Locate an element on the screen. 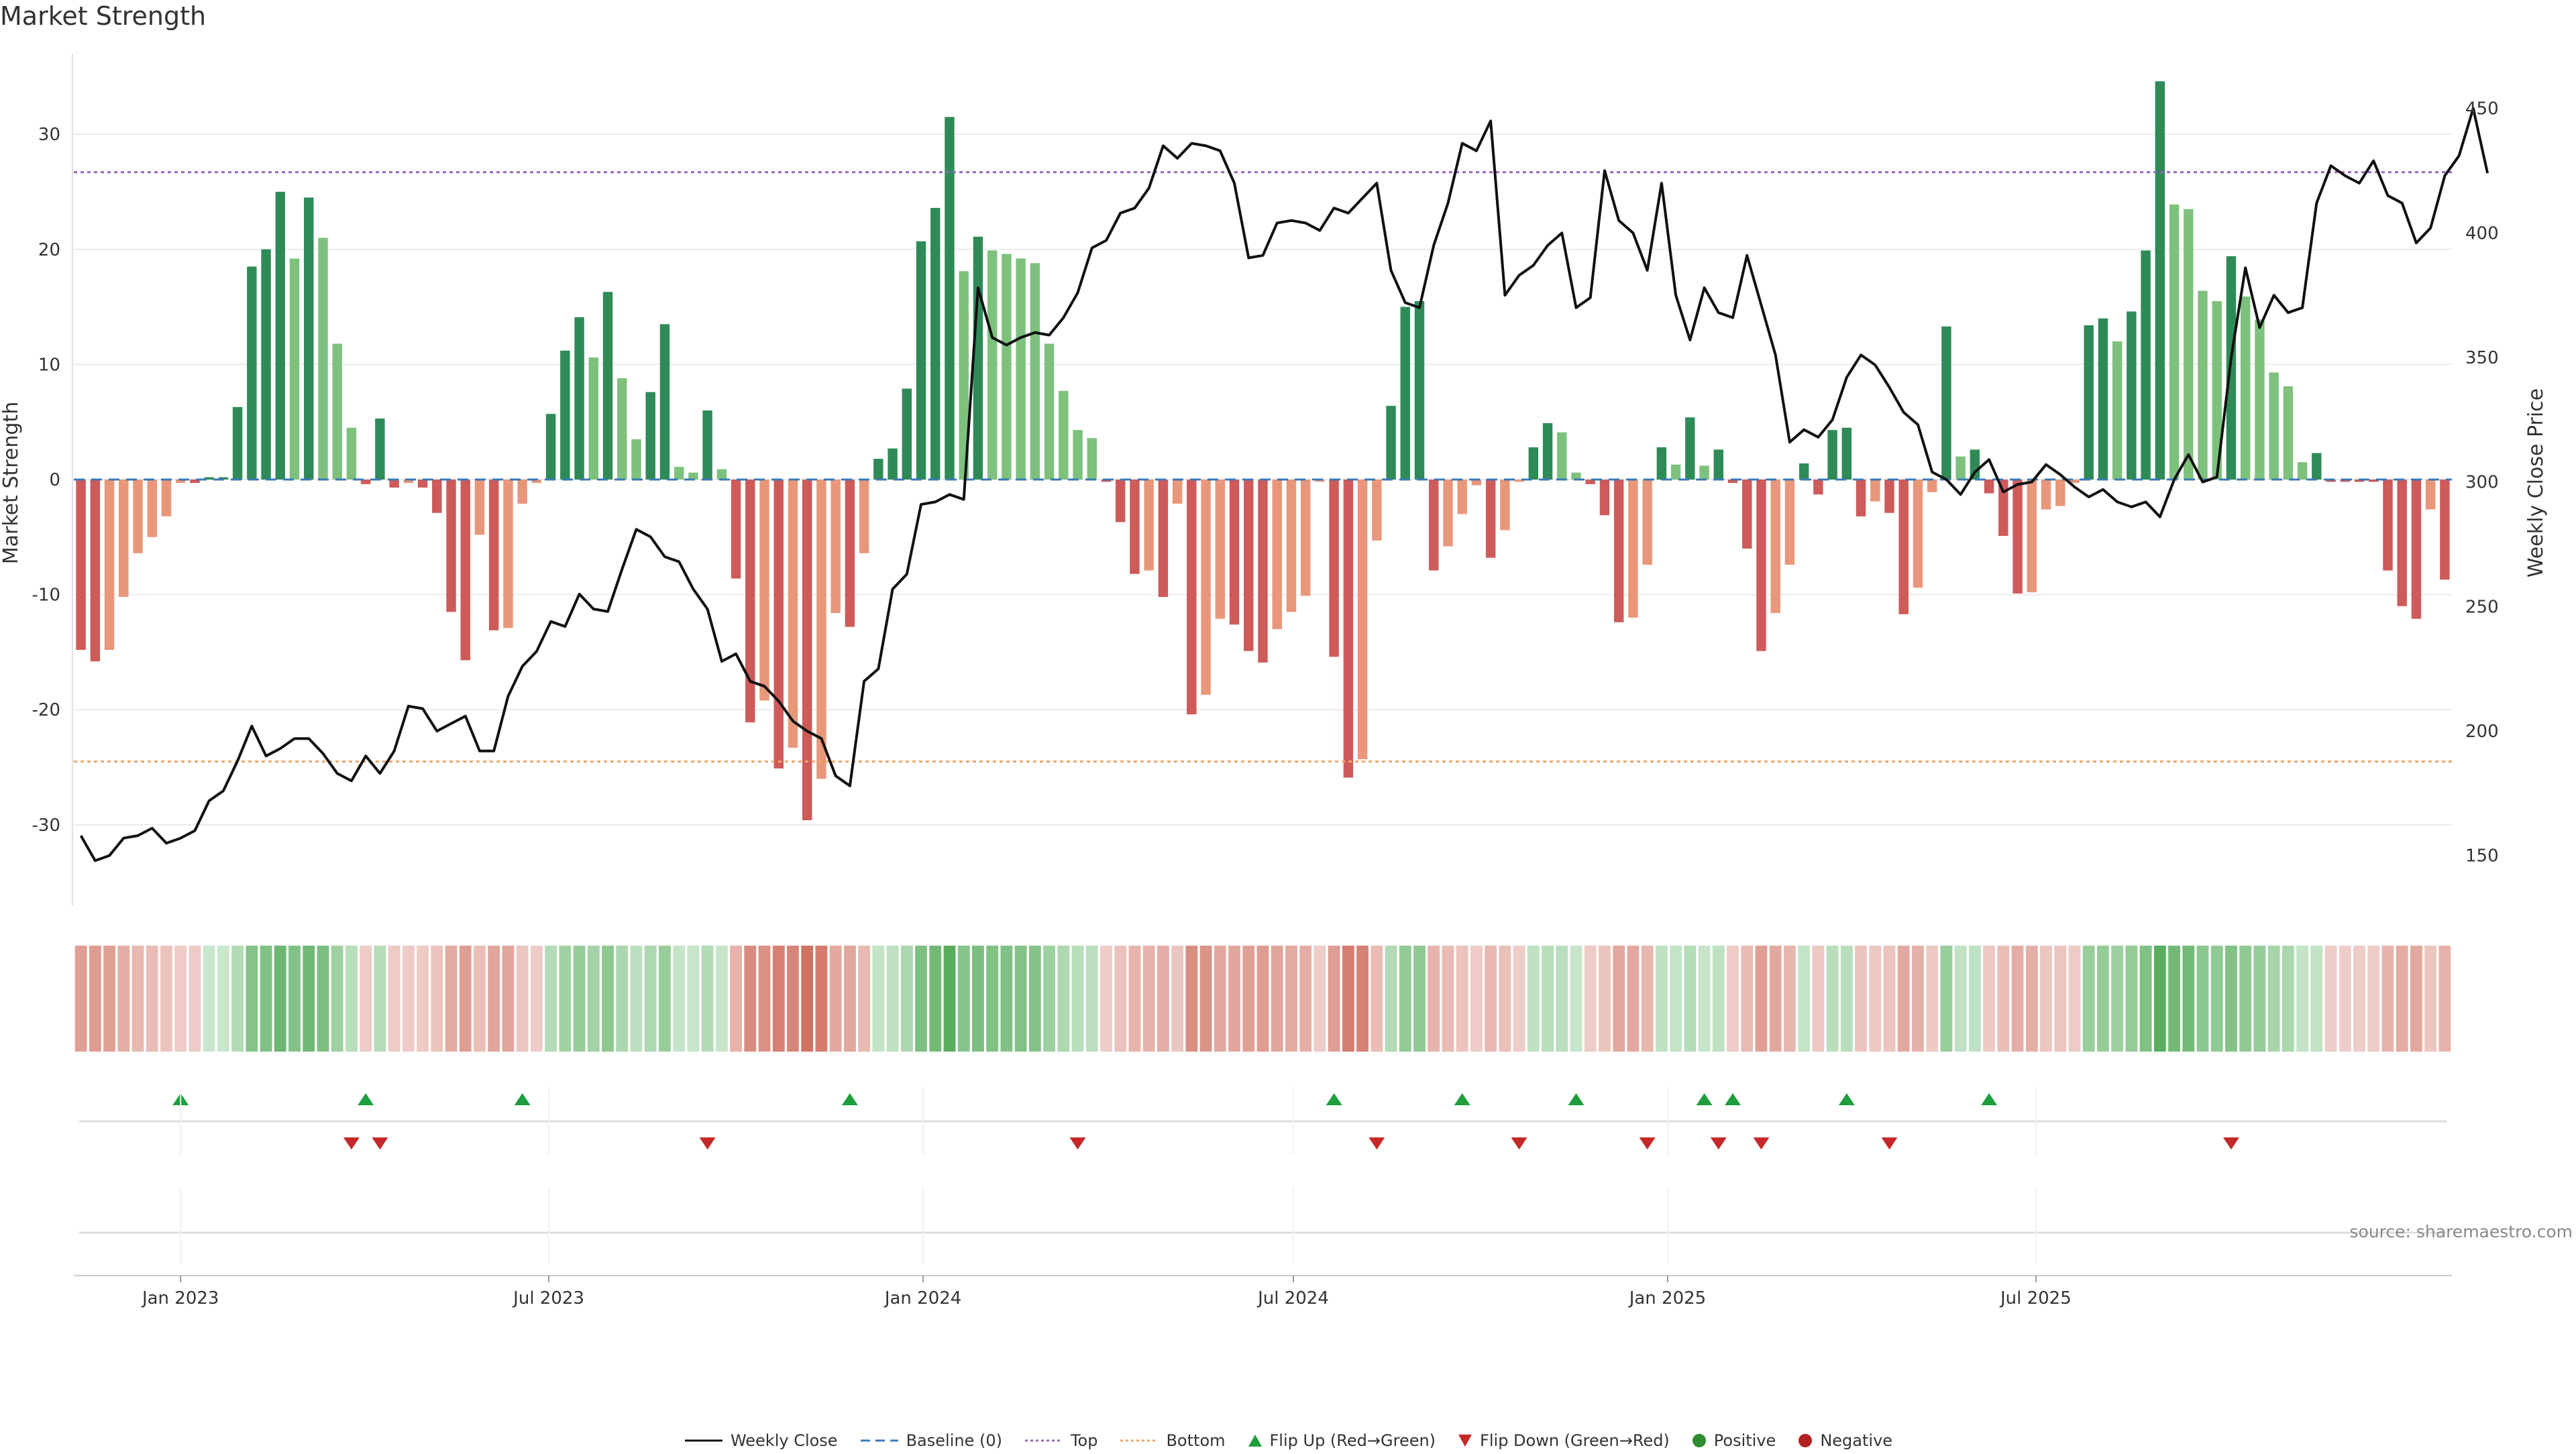 The image size is (2576, 1454). y-tick-label: 30 is located at coordinates (49, 135).